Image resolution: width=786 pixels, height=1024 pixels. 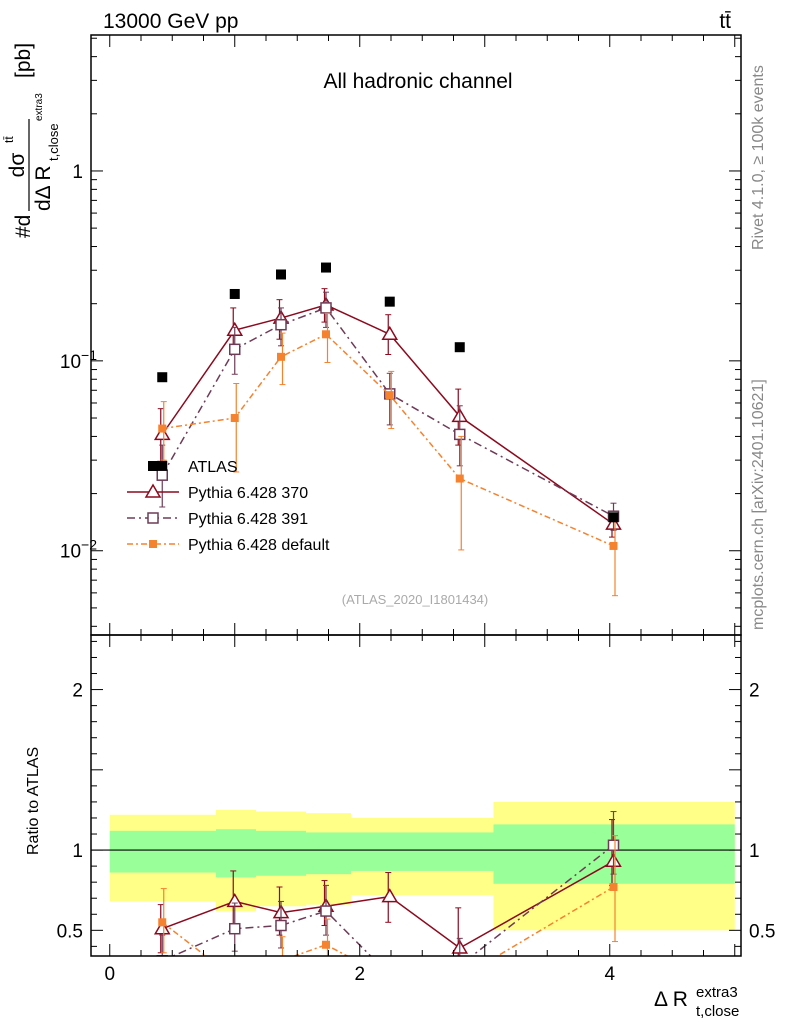 What do you see at coordinates (359, 974) in the screenshot?
I see `x-tick-label: 2` at bounding box center [359, 974].